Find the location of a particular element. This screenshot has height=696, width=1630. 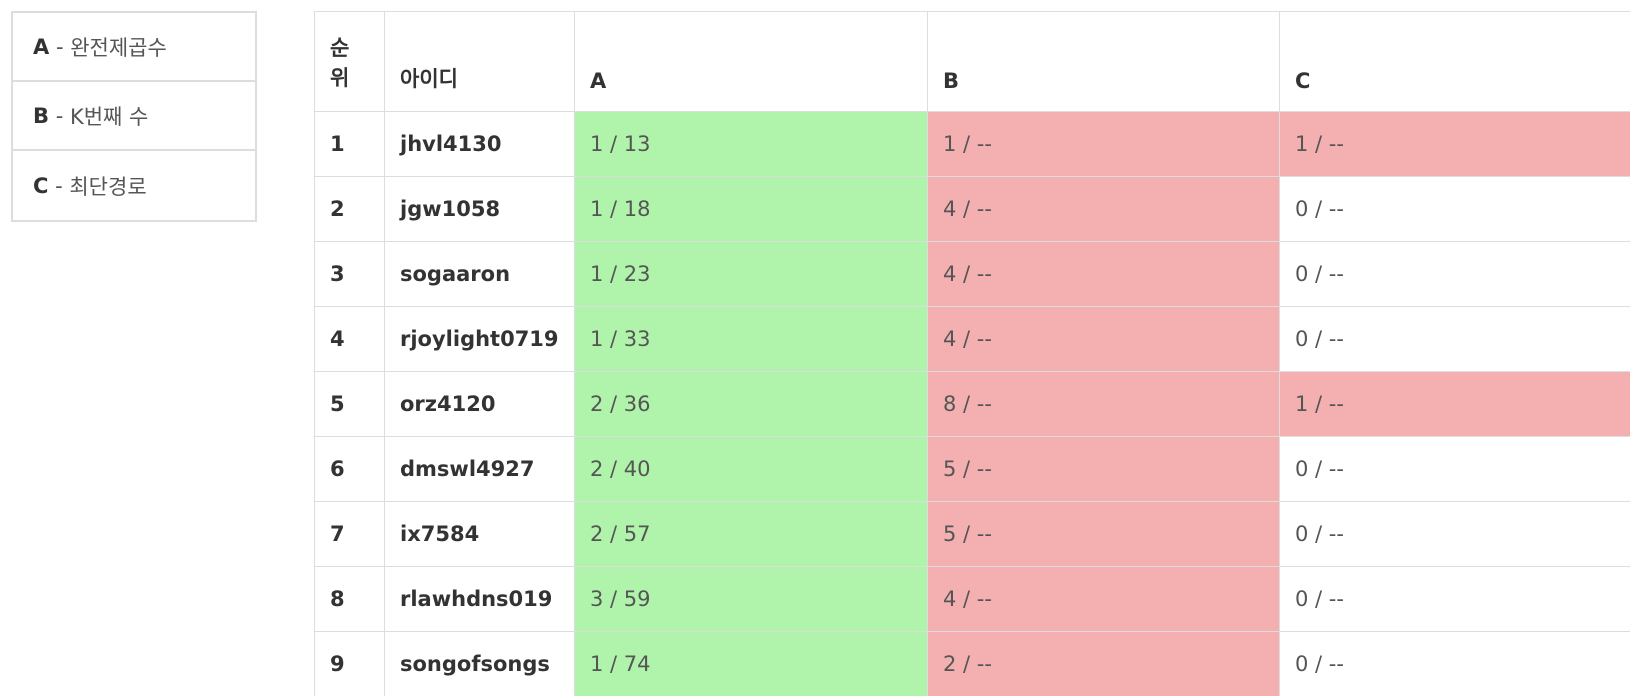

problem-item-b: B - K번째 수 is located at coordinates (134, 116).